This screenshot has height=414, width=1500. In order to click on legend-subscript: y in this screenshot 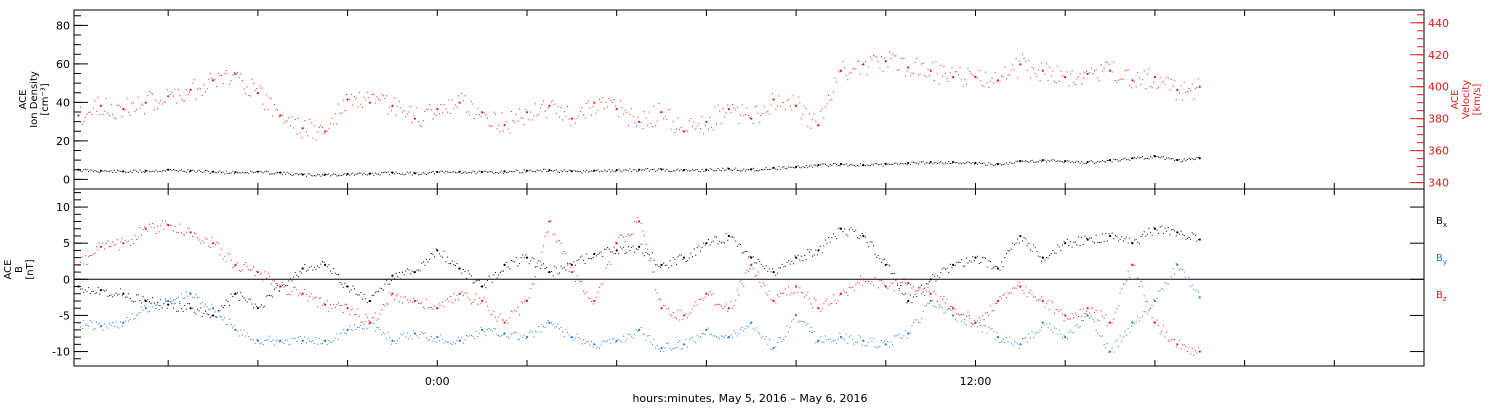, I will do `click(1445, 262)`.